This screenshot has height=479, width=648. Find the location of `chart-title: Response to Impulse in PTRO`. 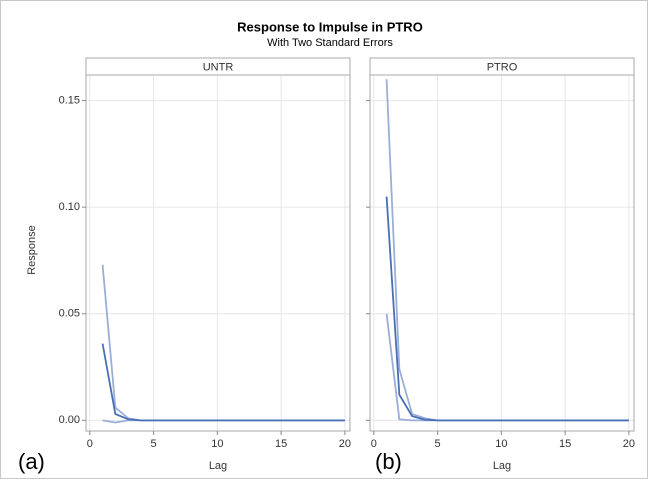

chart-title: Response to Impulse in PTRO is located at coordinates (330, 26).